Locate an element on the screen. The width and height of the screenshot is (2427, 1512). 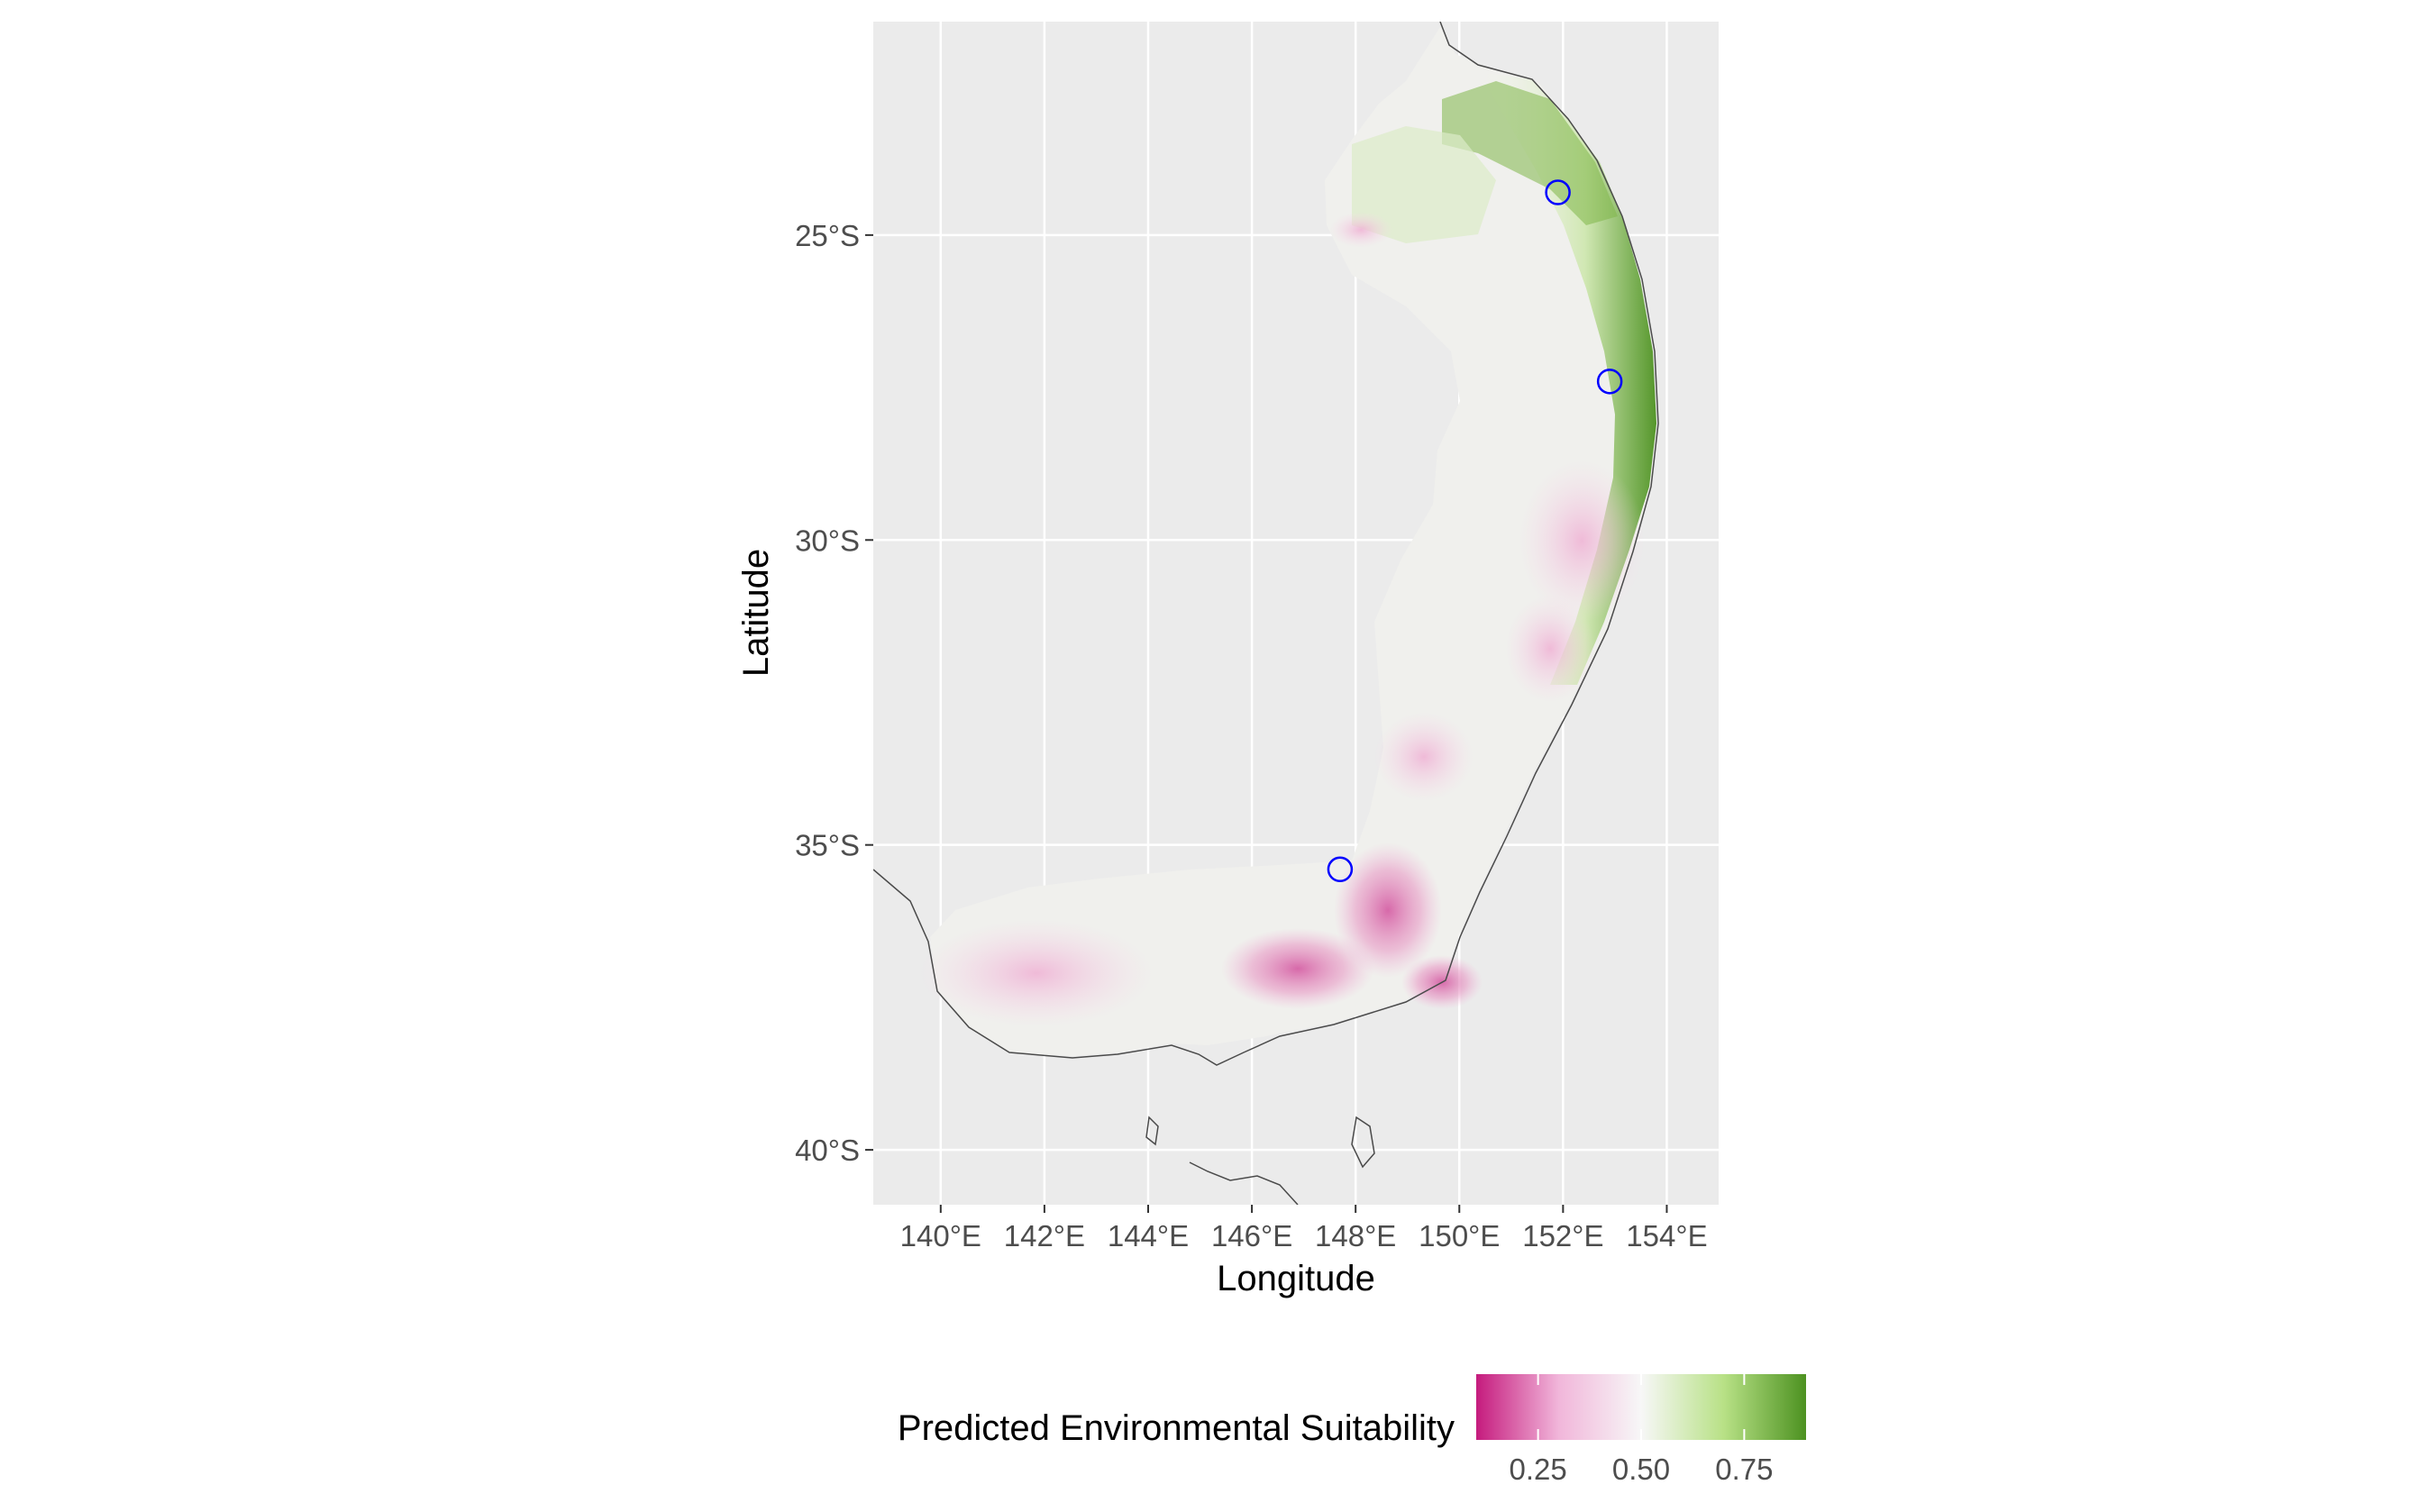
y-tick-label: 35°S is located at coordinates (827, 845).